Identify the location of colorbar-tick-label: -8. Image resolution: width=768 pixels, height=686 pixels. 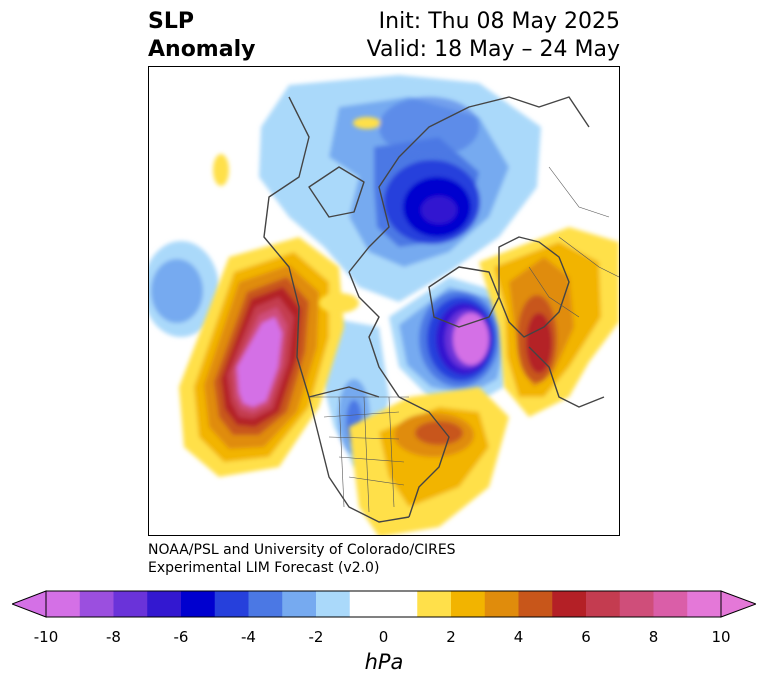
(113, 637).